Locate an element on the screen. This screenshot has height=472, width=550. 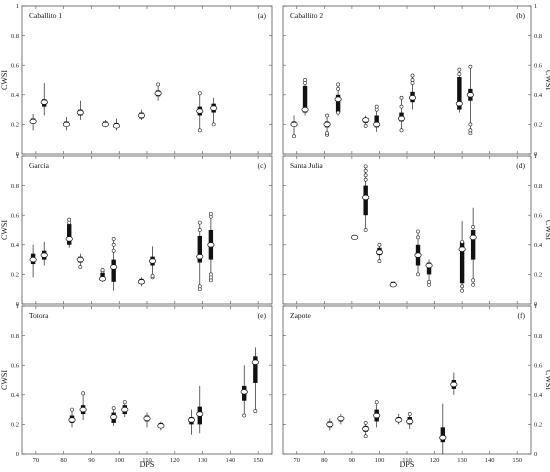
y-axis-title: CWSI is located at coordinates (547, 80).